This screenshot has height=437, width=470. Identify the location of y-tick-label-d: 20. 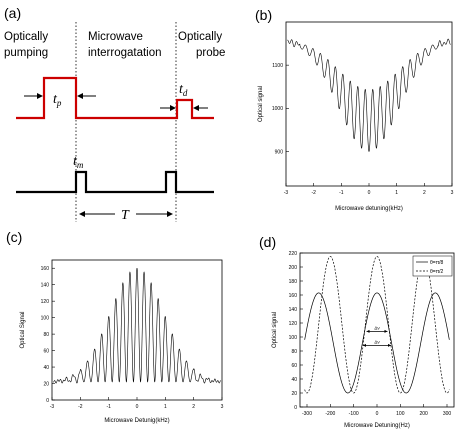
(294, 394).